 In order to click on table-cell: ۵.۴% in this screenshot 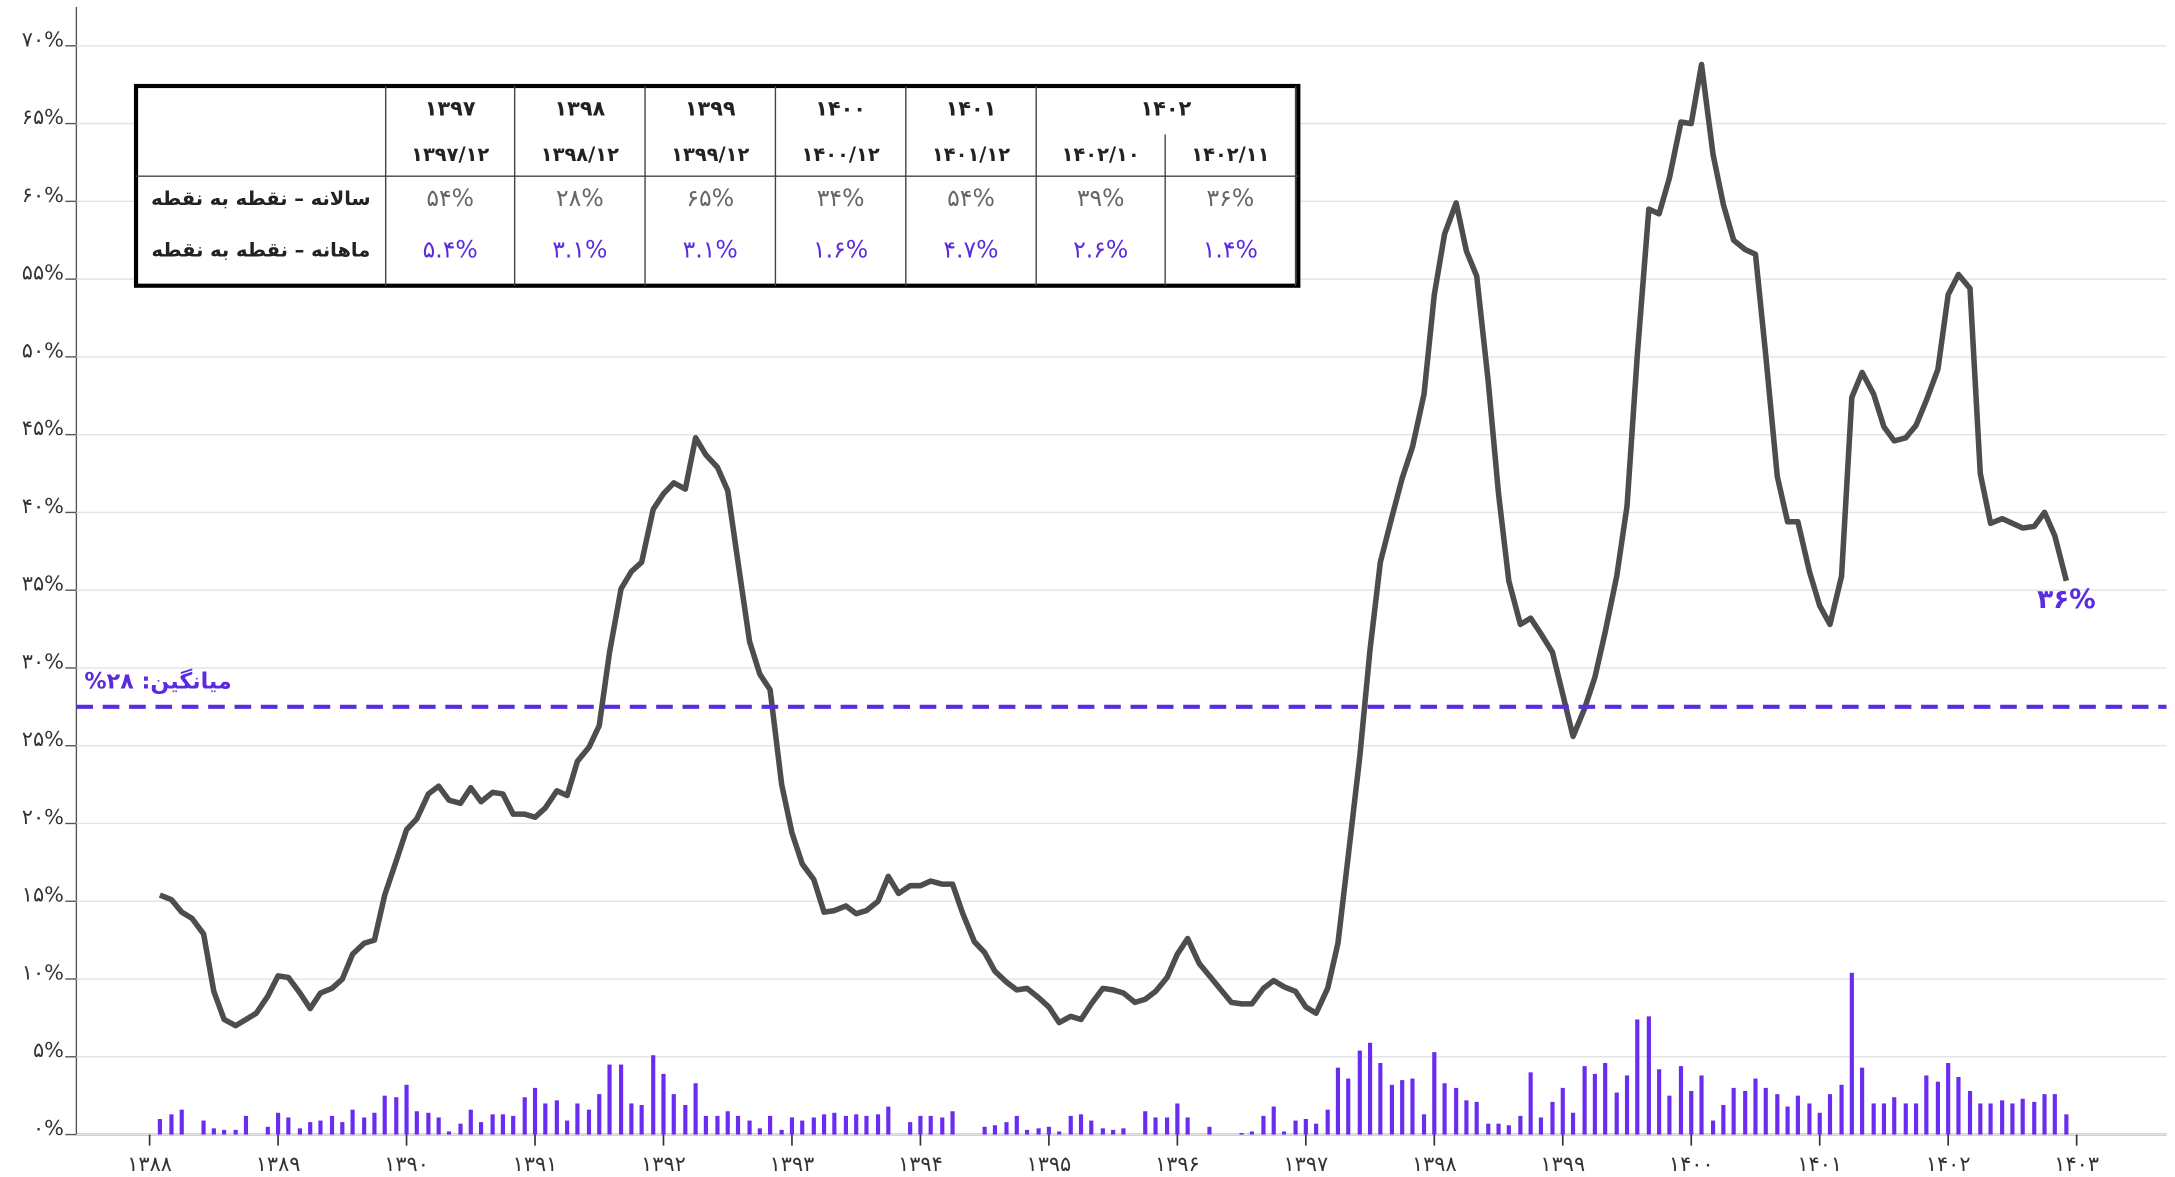, I will do `click(450, 250)`.